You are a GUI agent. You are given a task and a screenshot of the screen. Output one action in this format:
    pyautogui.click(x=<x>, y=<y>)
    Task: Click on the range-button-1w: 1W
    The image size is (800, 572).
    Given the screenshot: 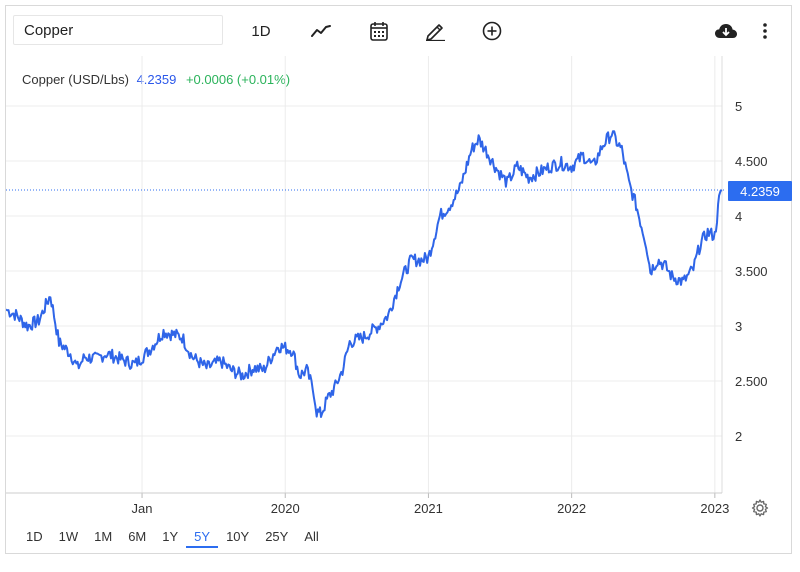 What is the action you would take?
    pyautogui.click(x=68, y=536)
    